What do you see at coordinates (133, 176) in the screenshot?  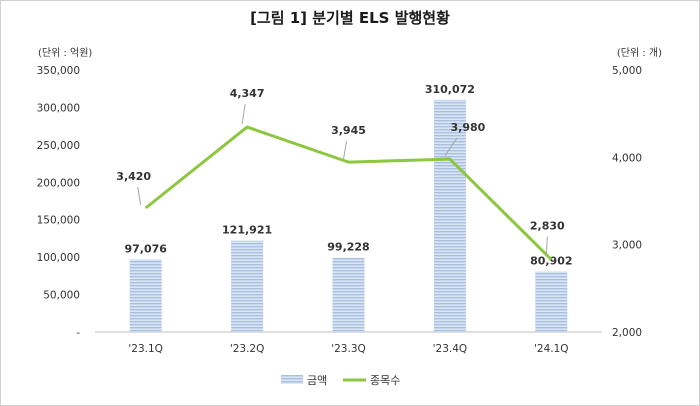 I see `line-value-label: 3,420` at bounding box center [133, 176].